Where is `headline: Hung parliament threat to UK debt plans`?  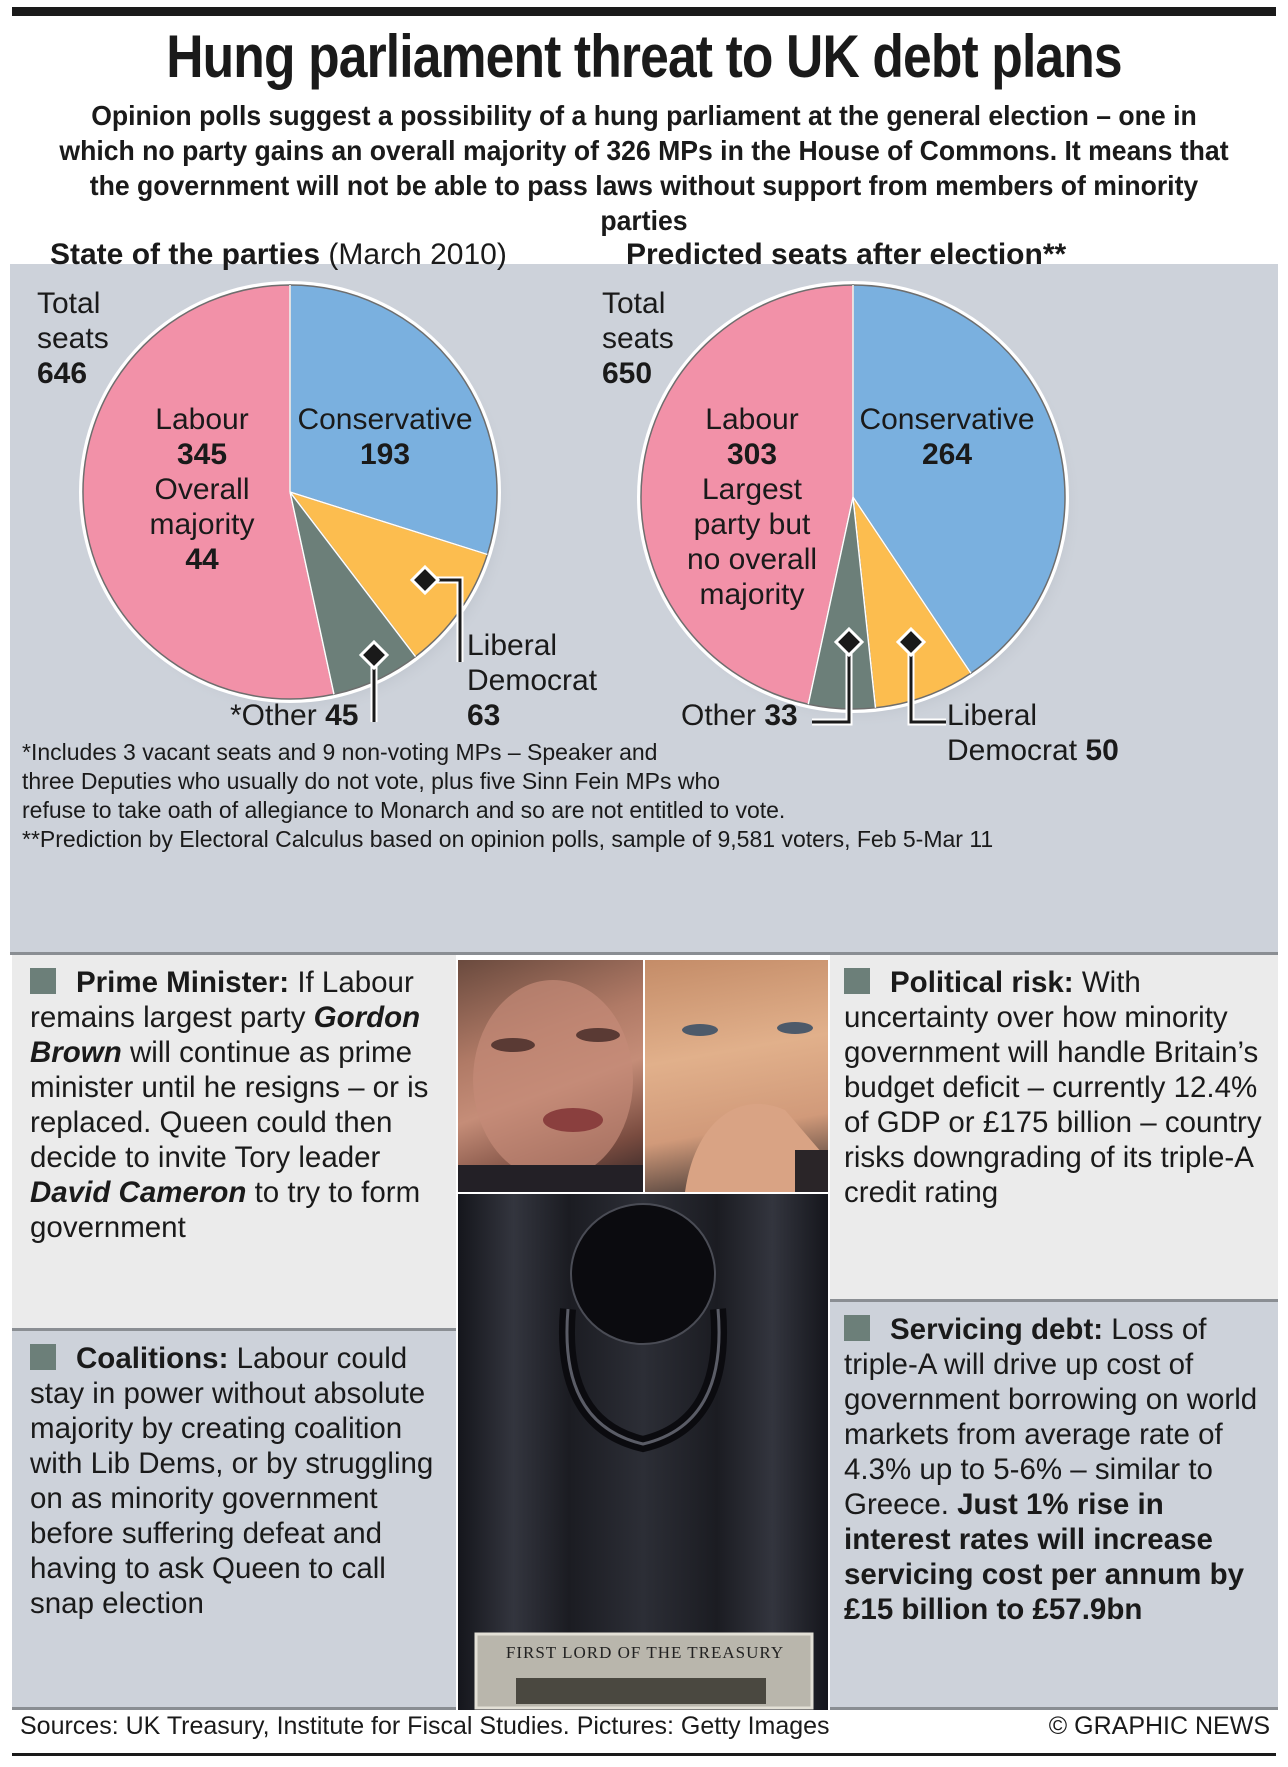 headline: Hung parliament threat to UK debt plans is located at coordinates (644, 56).